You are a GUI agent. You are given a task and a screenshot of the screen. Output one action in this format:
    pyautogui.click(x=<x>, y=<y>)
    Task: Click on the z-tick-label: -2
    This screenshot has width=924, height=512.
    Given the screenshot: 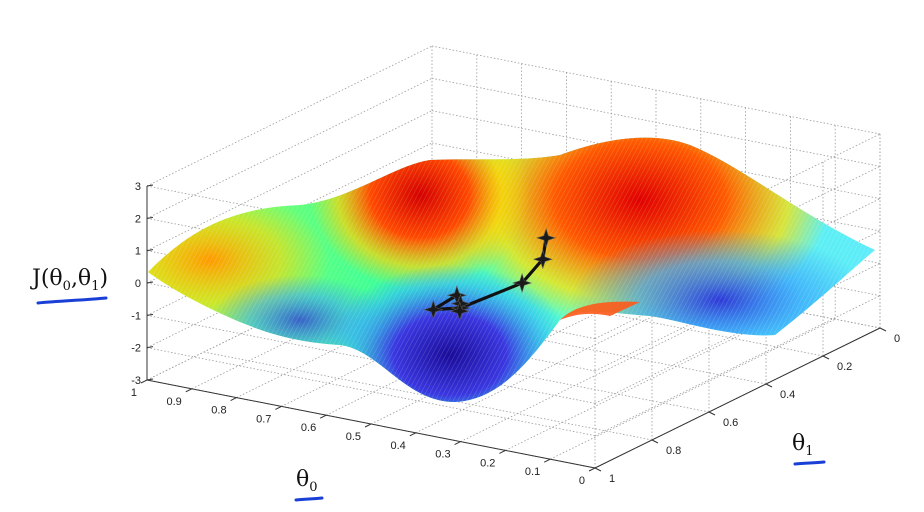 What is the action you would take?
    pyautogui.click(x=136, y=349)
    